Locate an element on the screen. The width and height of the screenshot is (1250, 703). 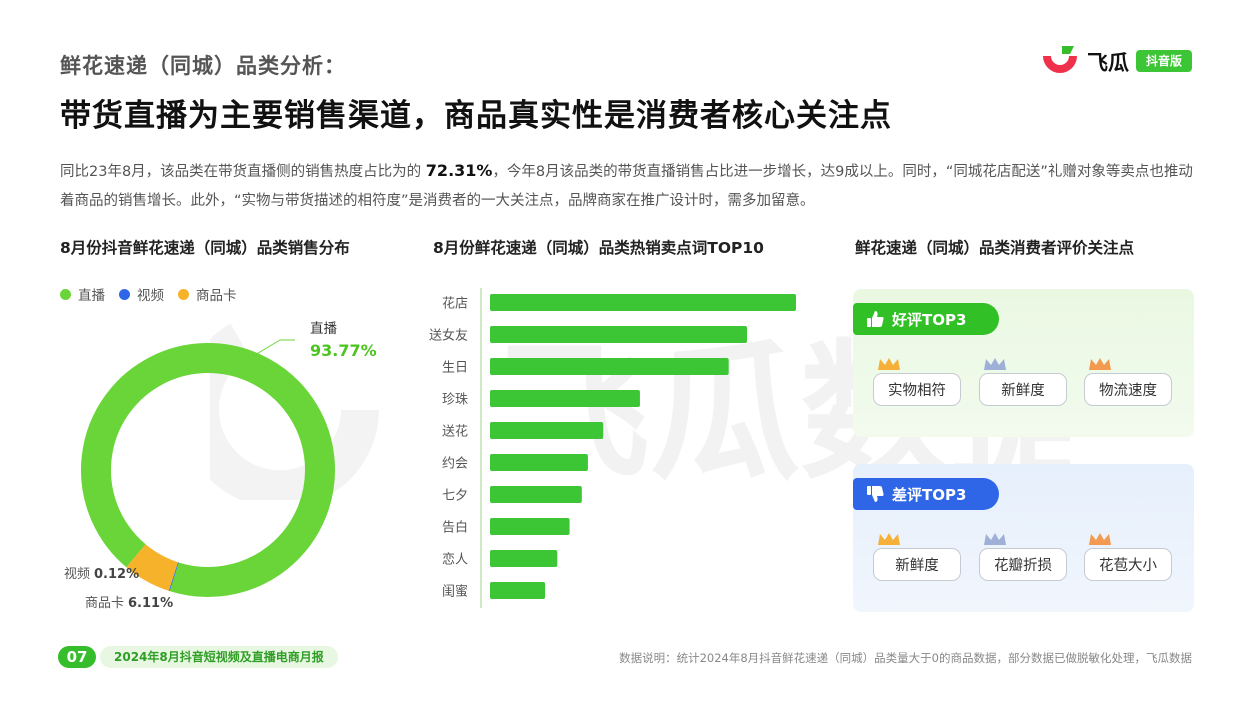
positive-review-item: 新鲜度 is located at coordinates (1023, 381).